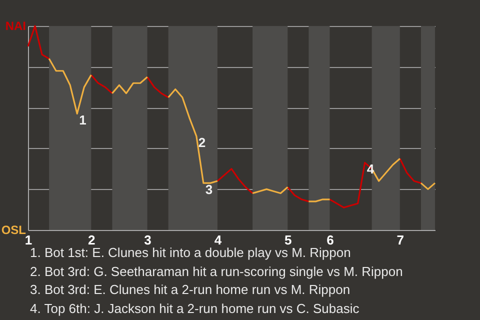 The height and width of the screenshot is (320, 480). I want to click on x-tick-label: 3, so click(148, 240).